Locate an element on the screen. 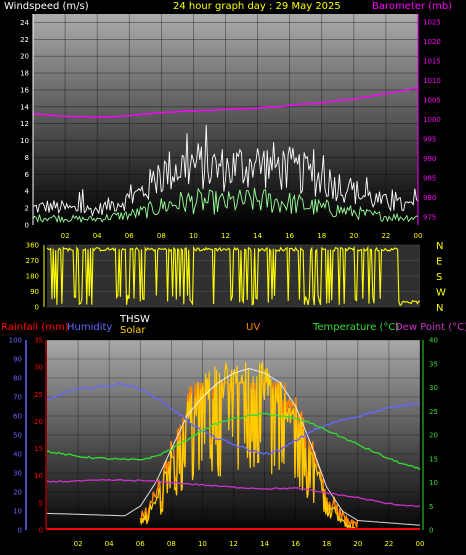 This screenshot has height=555, width=466. humidity-tick-label: 40 is located at coordinates (17, 455).